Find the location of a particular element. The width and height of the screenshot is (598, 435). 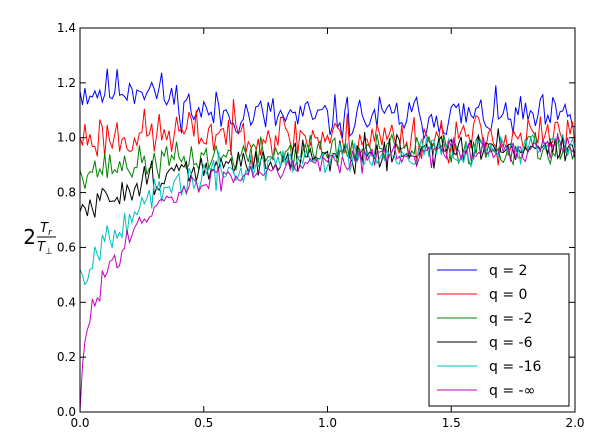

legend-label: q = -6 is located at coordinates (511, 343).